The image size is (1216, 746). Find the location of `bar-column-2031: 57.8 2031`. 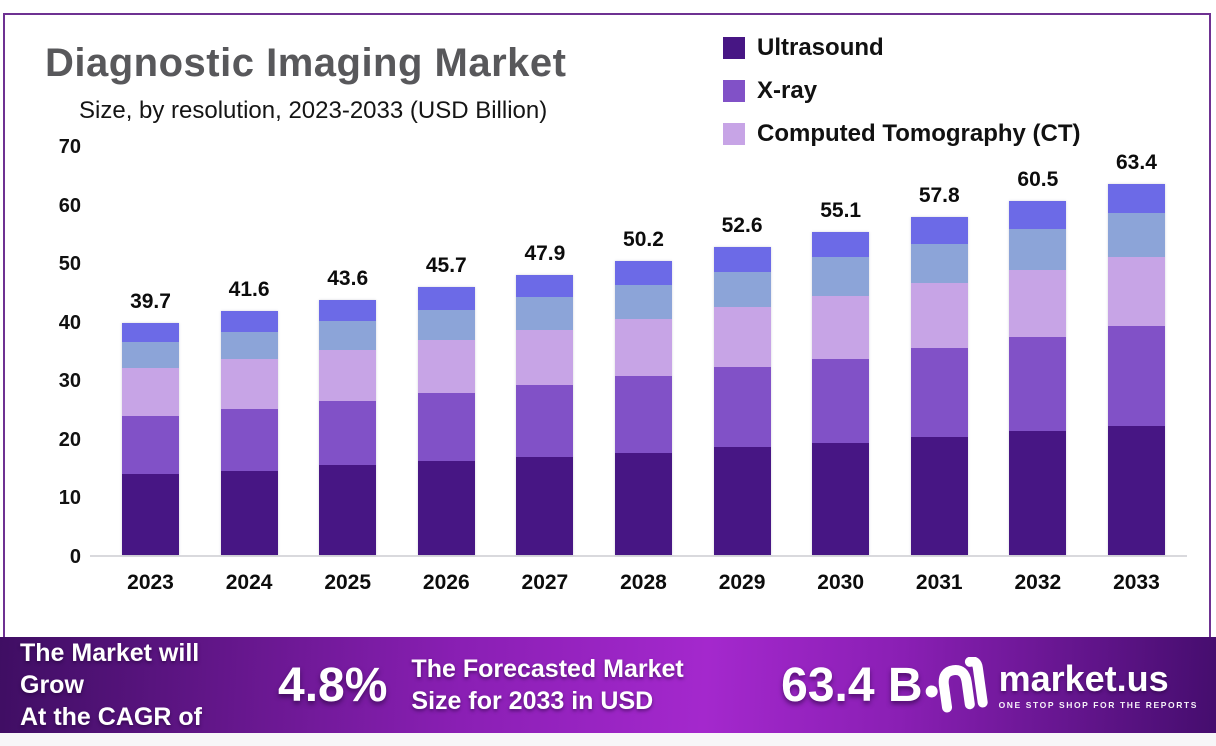

bar-column-2031: 57.8 2031 is located at coordinates (939, 370).